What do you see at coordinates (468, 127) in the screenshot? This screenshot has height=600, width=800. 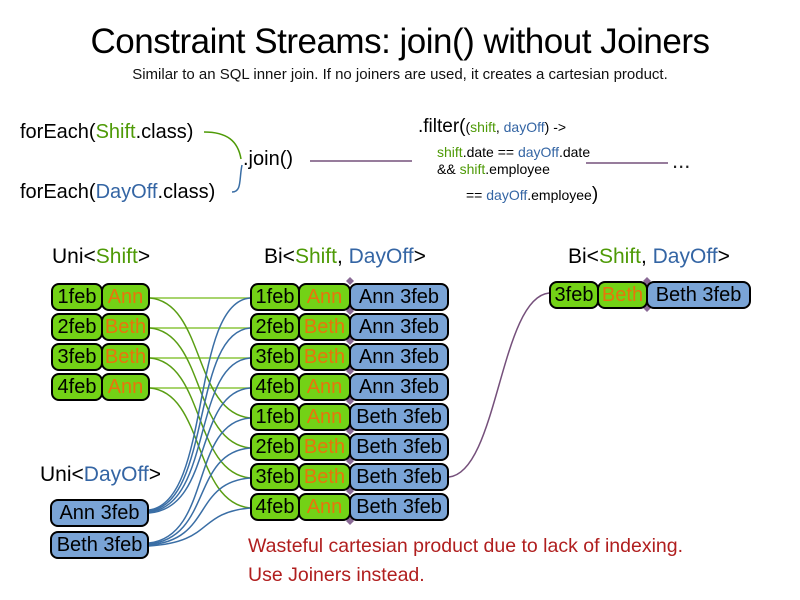 I see `code-text: (` at bounding box center [468, 127].